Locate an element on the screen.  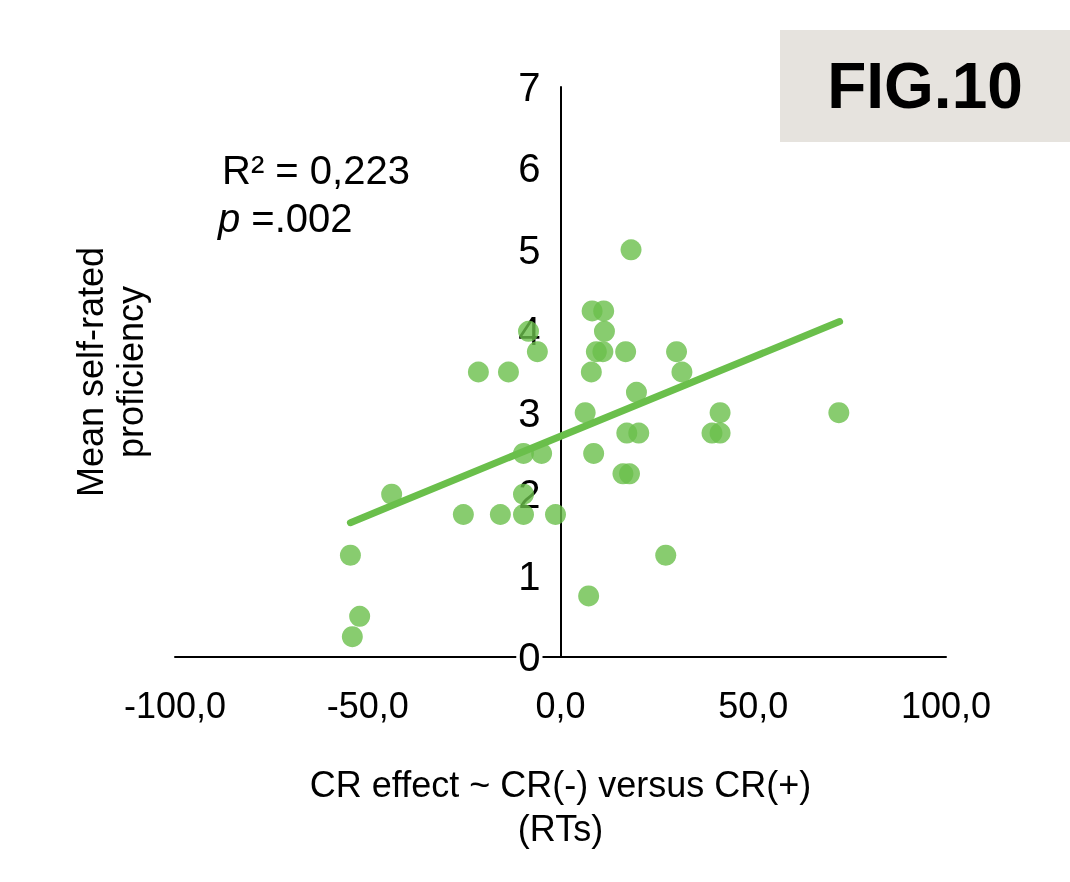
x-tick-label: 50,0 is located at coordinates (753, 705).